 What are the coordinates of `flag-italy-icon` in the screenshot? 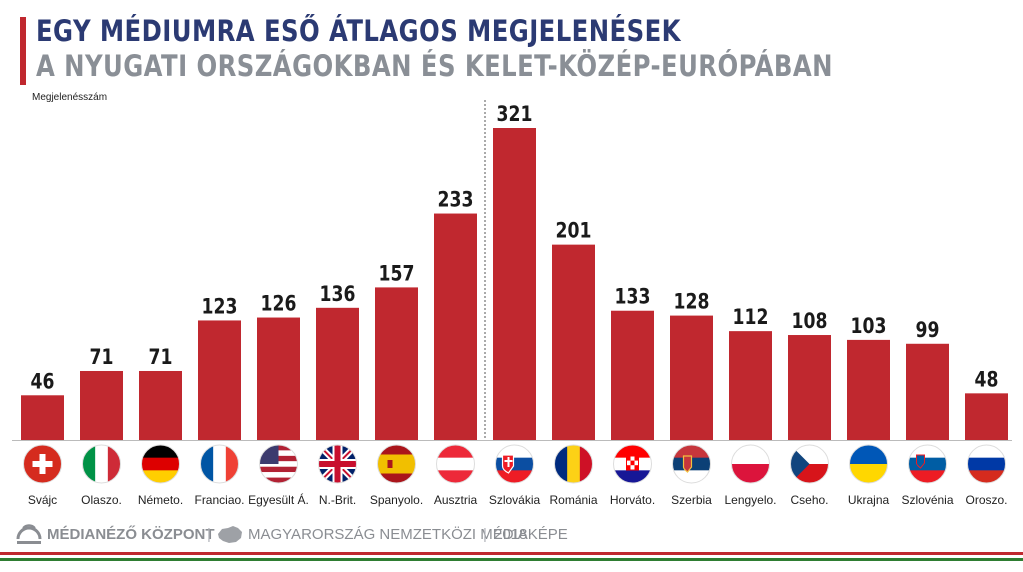 It's located at (101, 464).